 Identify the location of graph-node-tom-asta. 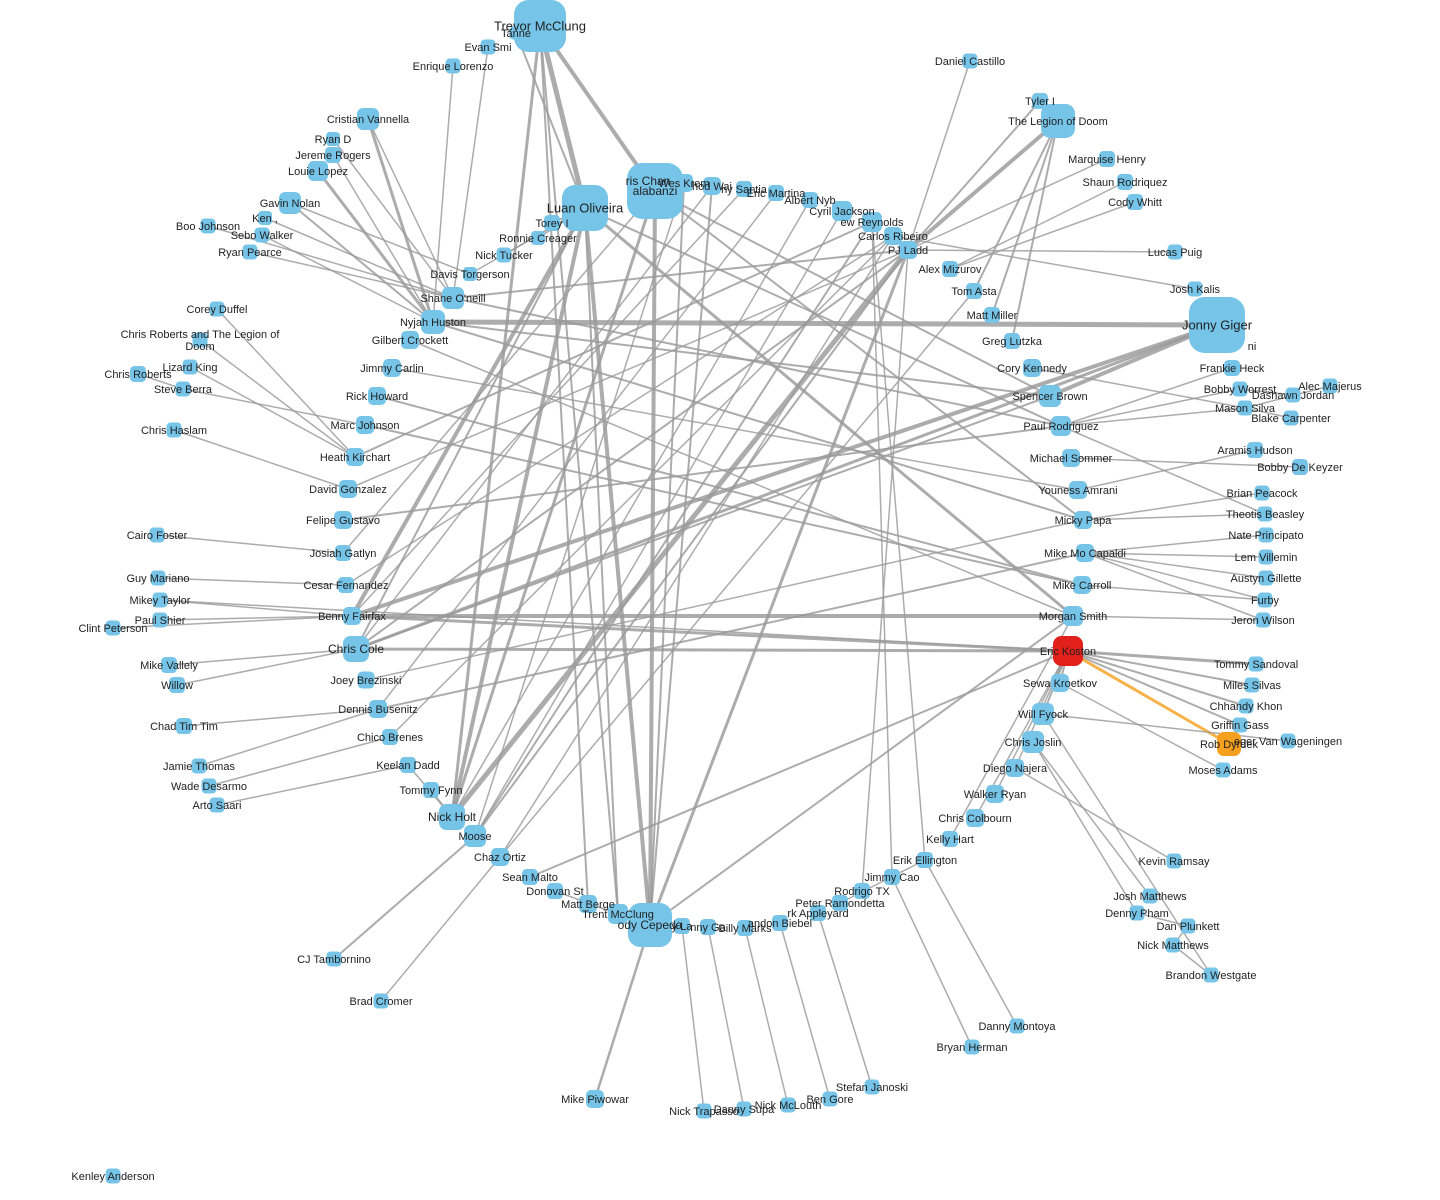
(974, 291).